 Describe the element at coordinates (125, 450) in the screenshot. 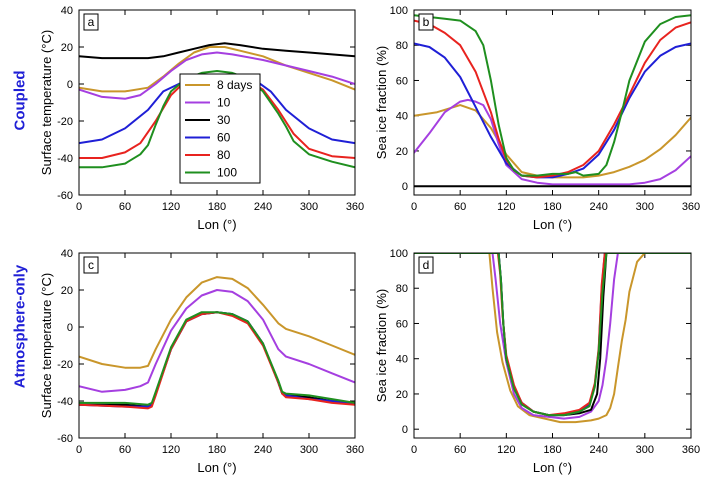

I see `x-tick-label-c-1: 60` at that location.